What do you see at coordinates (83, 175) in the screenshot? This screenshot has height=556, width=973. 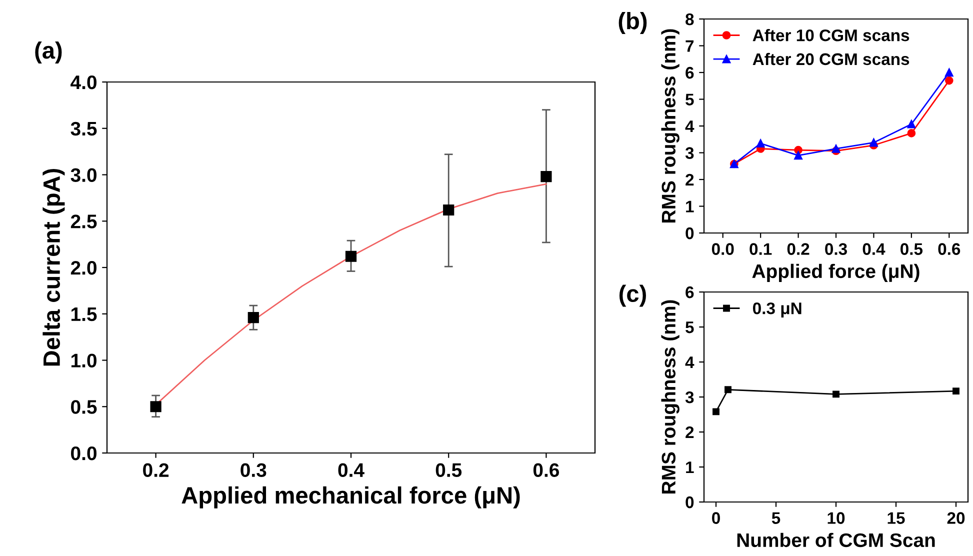 I see `y-tick-label: 3.0` at bounding box center [83, 175].